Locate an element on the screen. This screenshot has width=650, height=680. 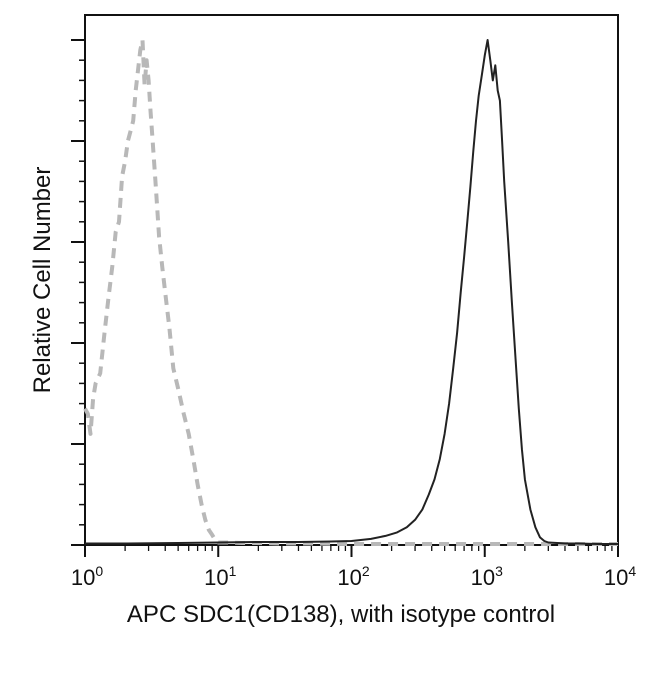
x-axis-tick-labels: 10⁰ 10¹ 10² 10³ 10⁴ is located at coordinates (353, 576).